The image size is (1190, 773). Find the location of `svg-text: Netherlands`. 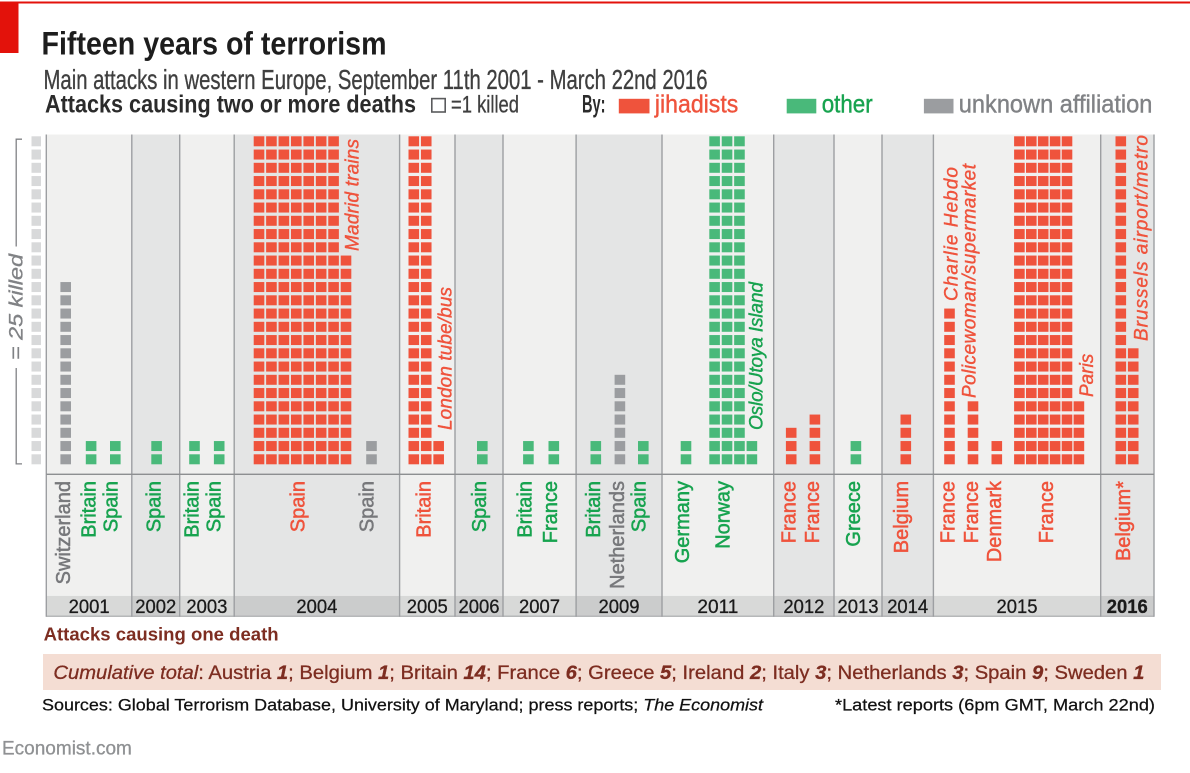

svg-text: Netherlands is located at coordinates (618, 535).